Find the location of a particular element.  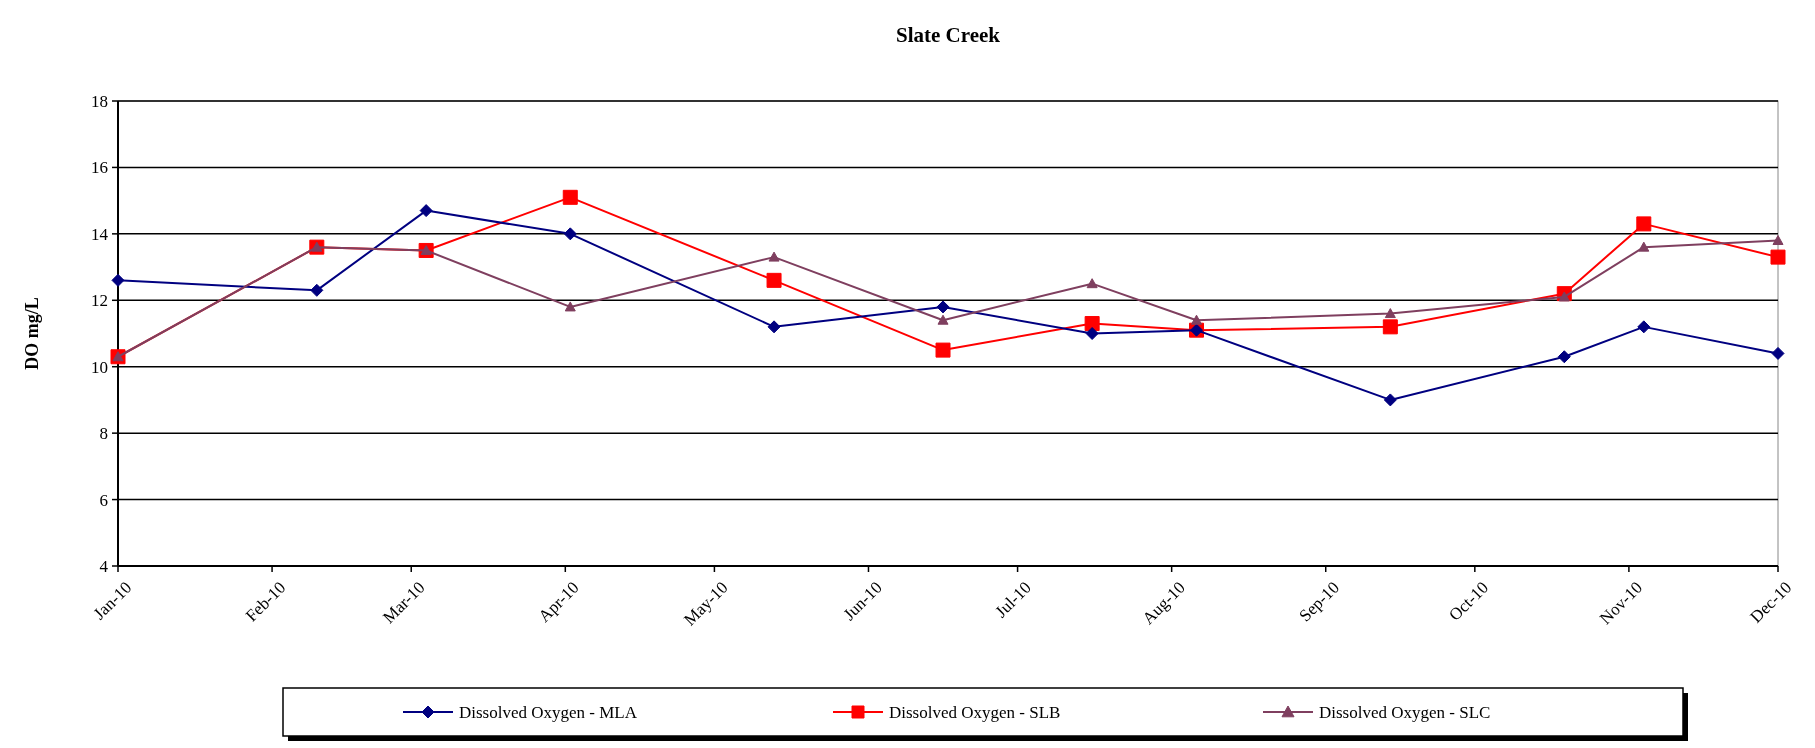

y-tick-label: 18 is located at coordinates (99, 101).